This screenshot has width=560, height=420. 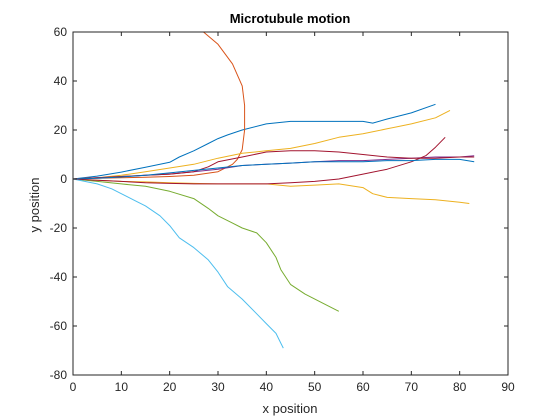 What do you see at coordinates (315, 387) in the screenshot?
I see `x-tick-label: 50` at bounding box center [315, 387].